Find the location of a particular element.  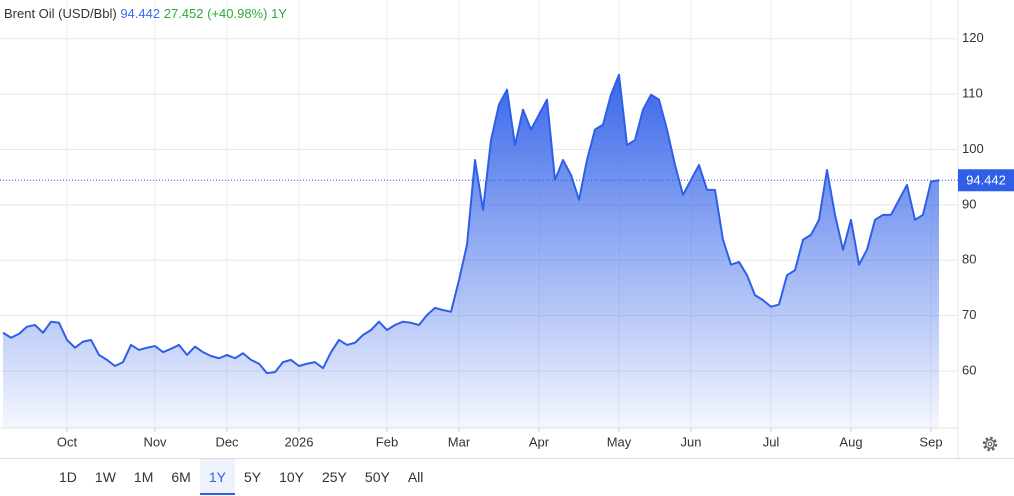

range-button: 1D is located at coordinates (68, 477).